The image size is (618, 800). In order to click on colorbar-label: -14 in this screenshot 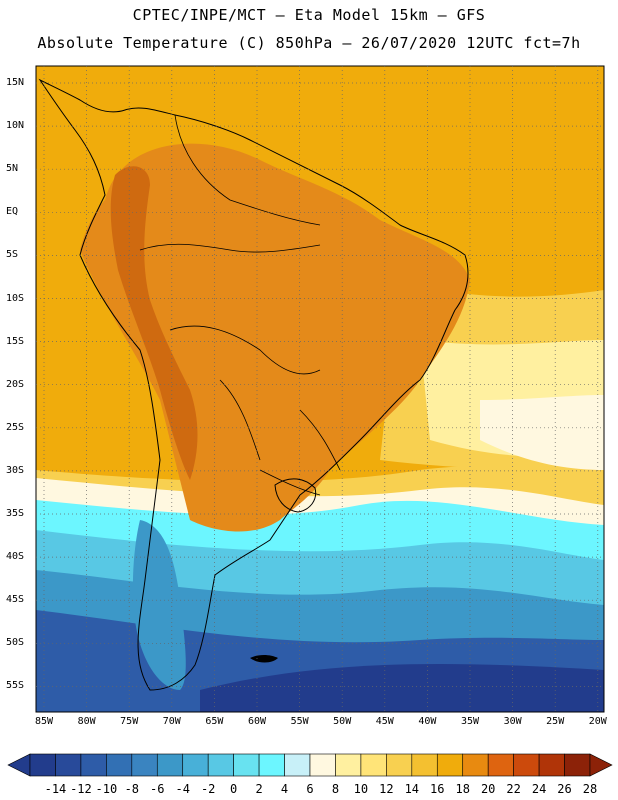, I will do `click(55, 789)`.